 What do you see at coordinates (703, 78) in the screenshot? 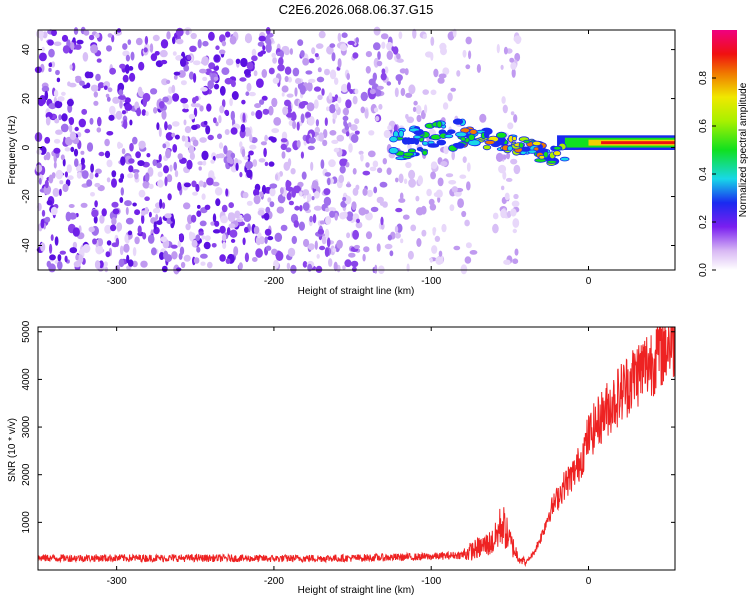
I see `colorbar-tick-label: 0.8` at bounding box center [703, 78].